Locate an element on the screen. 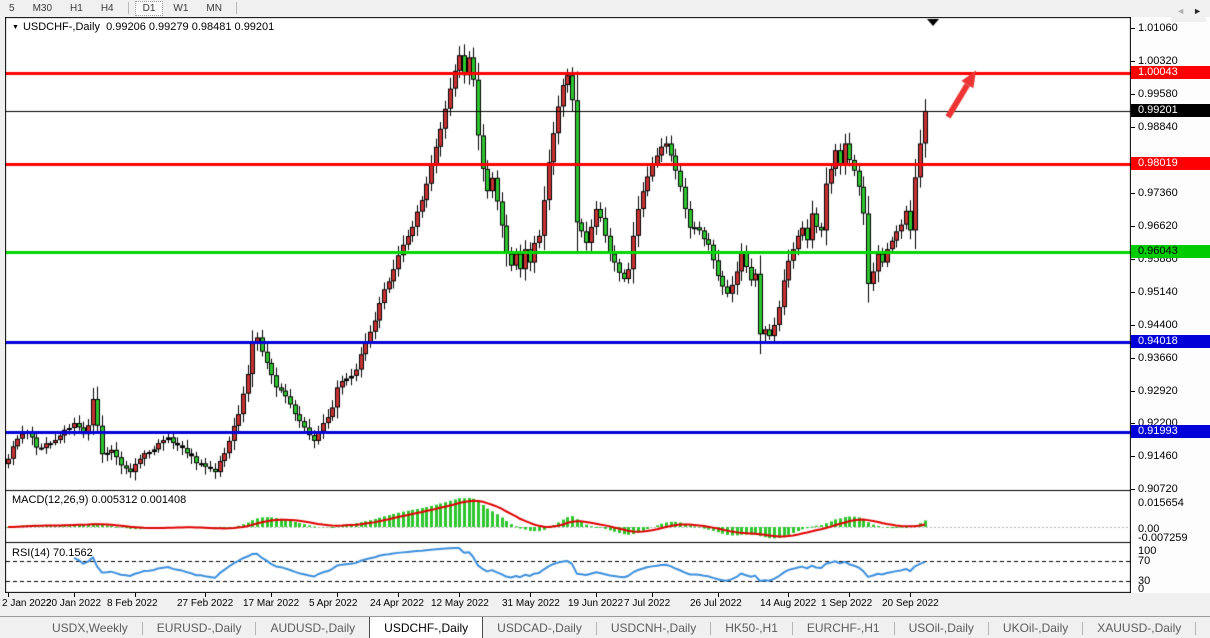 The height and width of the screenshot is (638, 1210). tab-usdcad-daily: USDCAD-,Daily is located at coordinates (539, 628).